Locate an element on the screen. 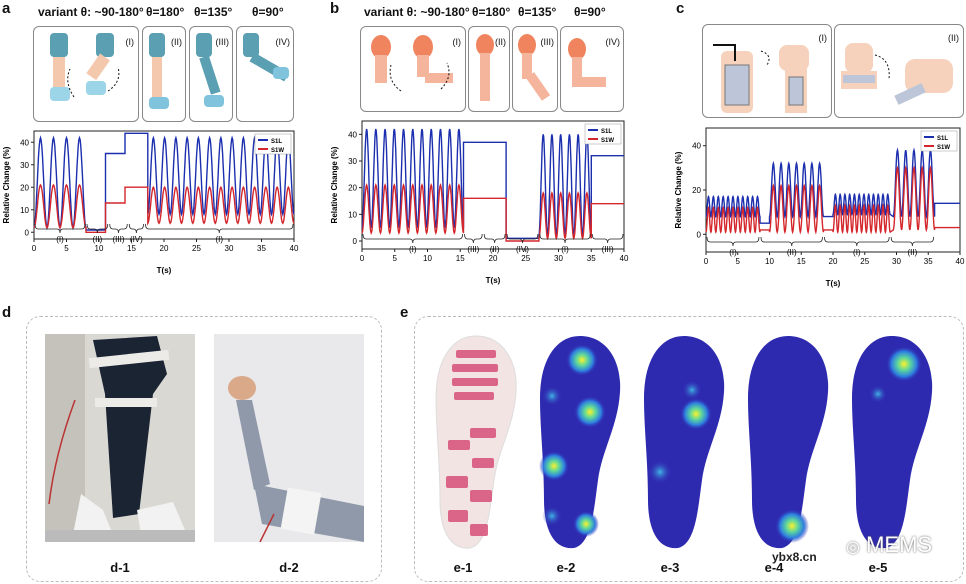  panel-label-e: e is located at coordinates (404, 312).